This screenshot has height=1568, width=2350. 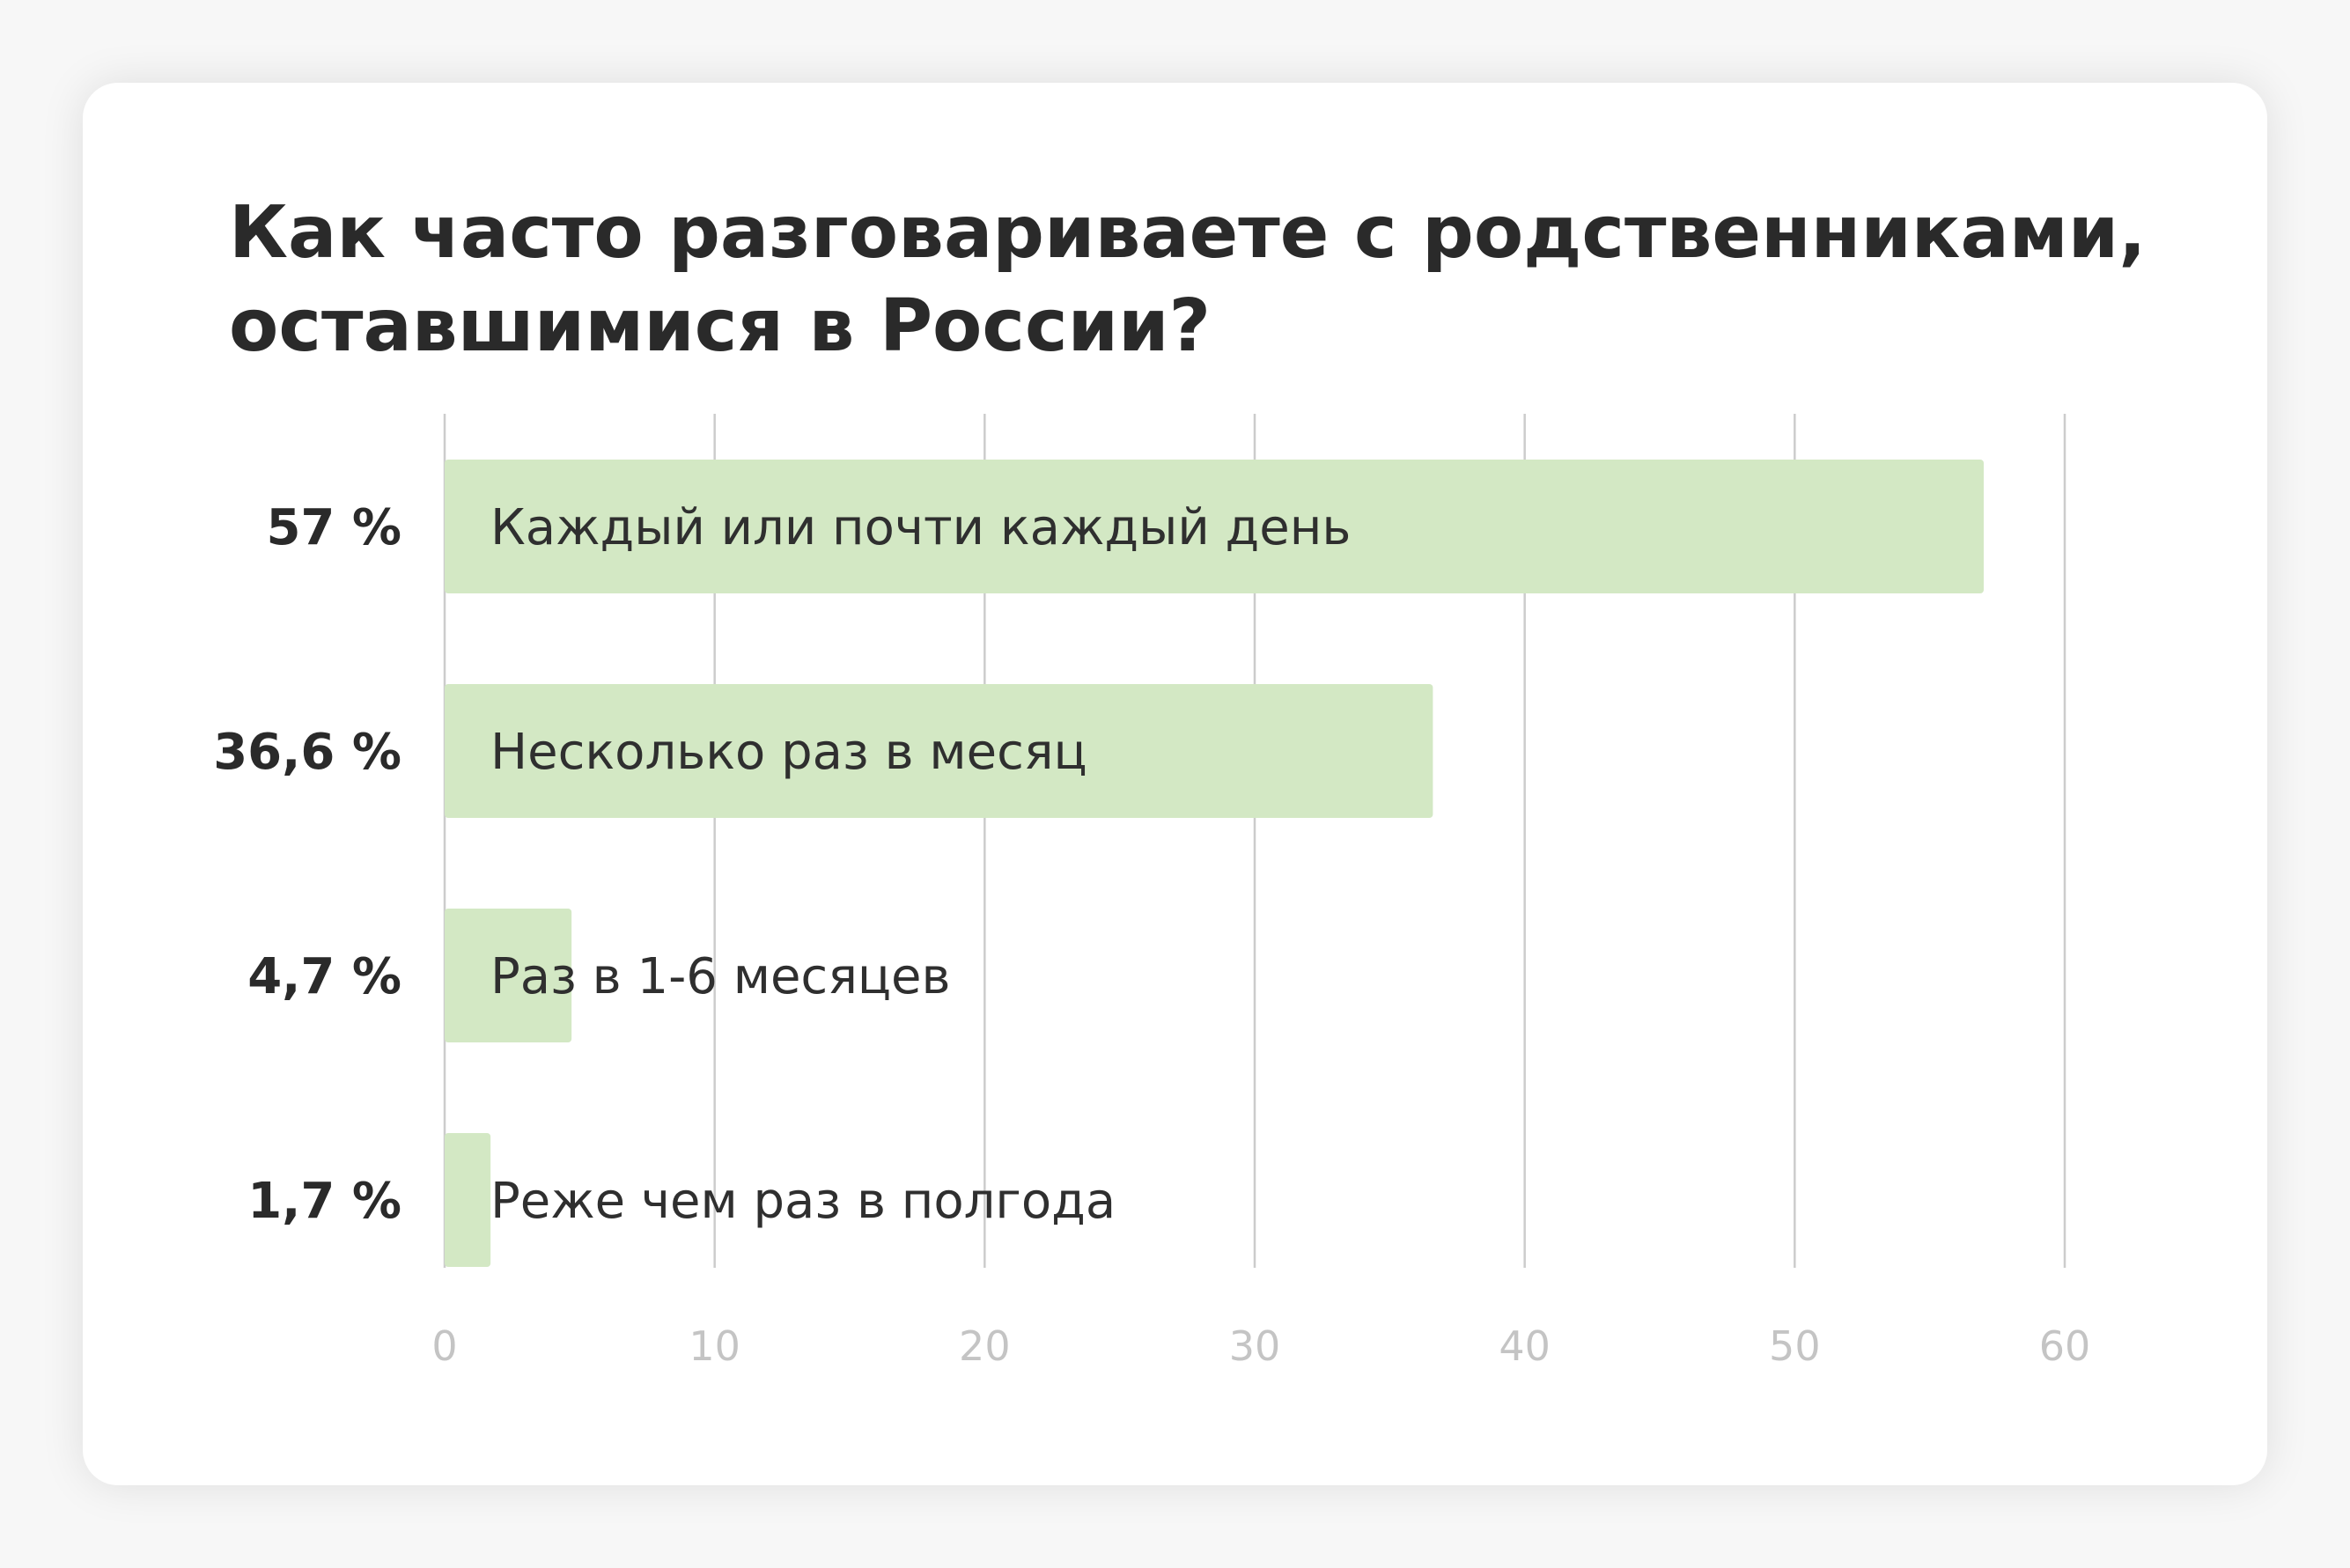 I want to click on x-tick-label: 40, so click(x=1525, y=1346).